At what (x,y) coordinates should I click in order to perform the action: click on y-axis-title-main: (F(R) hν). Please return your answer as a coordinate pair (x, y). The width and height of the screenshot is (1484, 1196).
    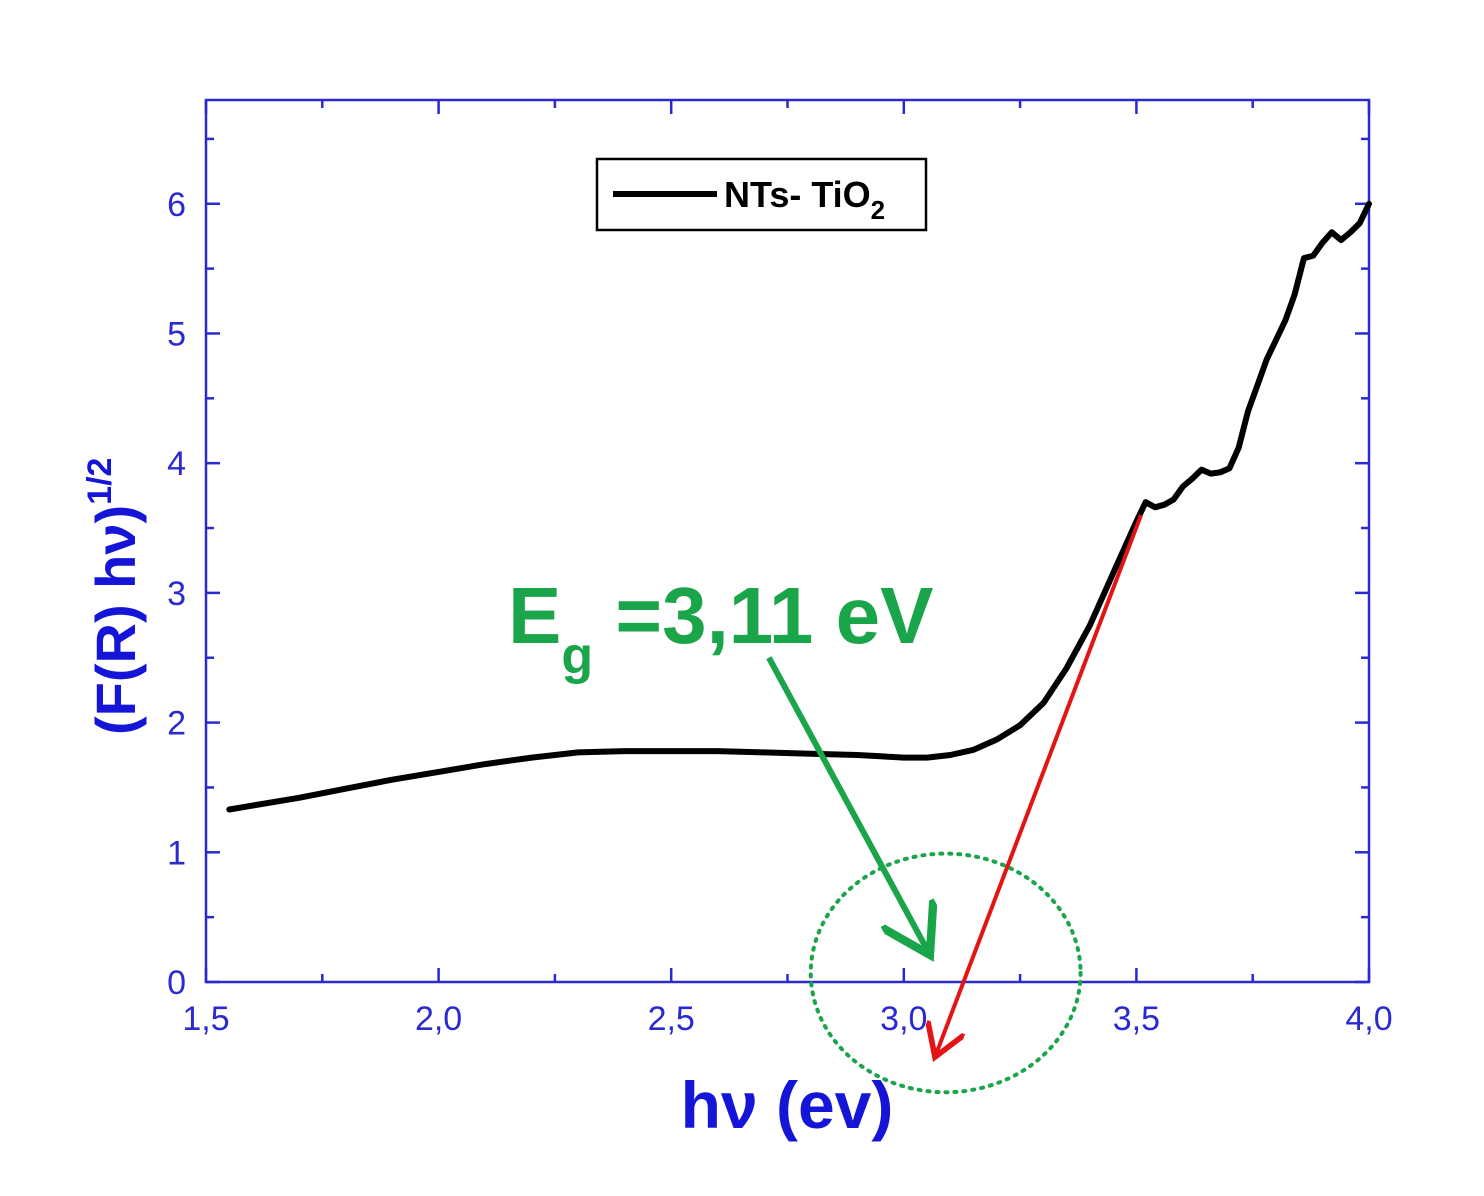
    Looking at the image, I should click on (115, 620).